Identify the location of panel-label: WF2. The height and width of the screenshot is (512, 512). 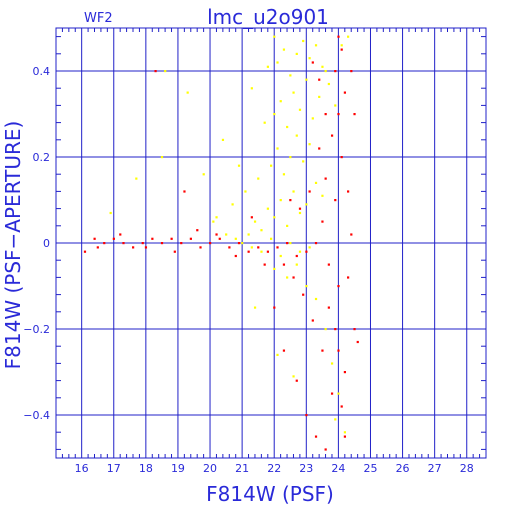
(98, 18).